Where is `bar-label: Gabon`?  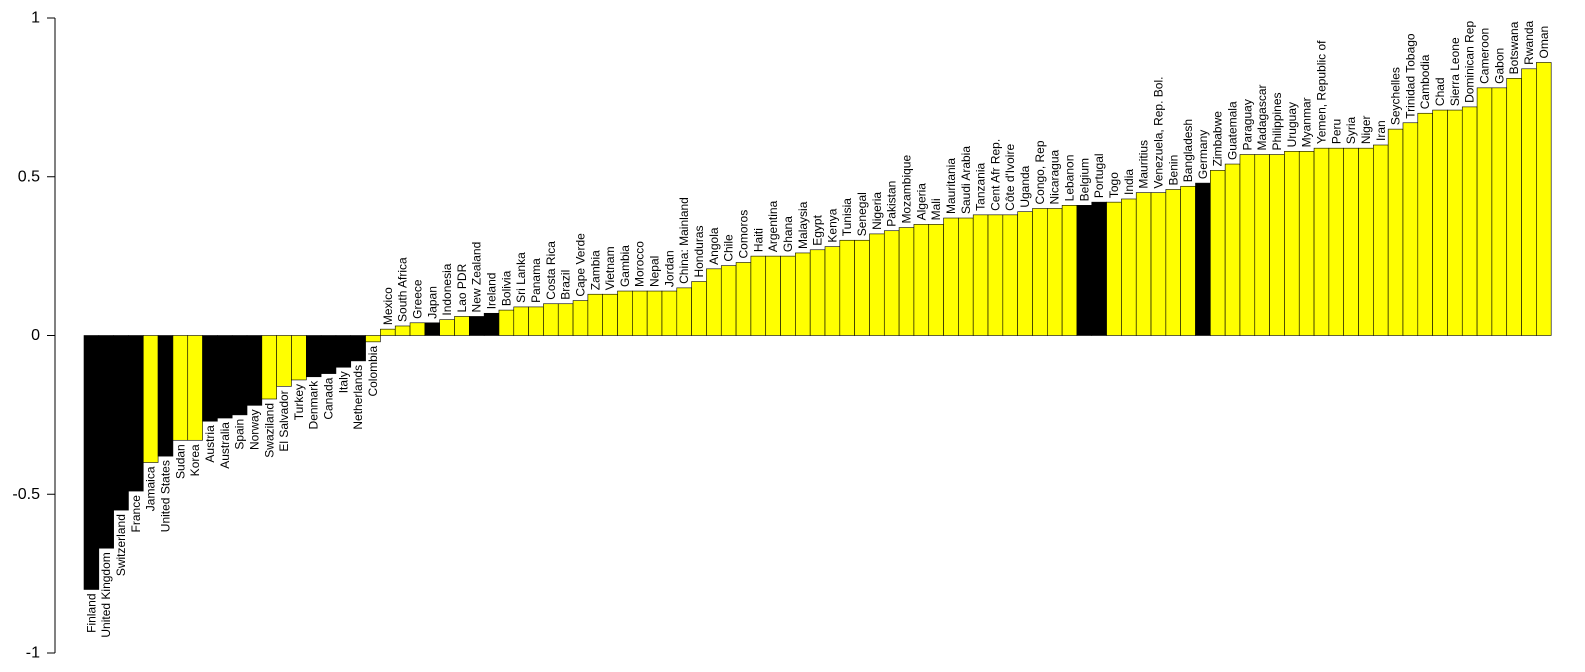 bar-label: Gabon is located at coordinates (1499, 66).